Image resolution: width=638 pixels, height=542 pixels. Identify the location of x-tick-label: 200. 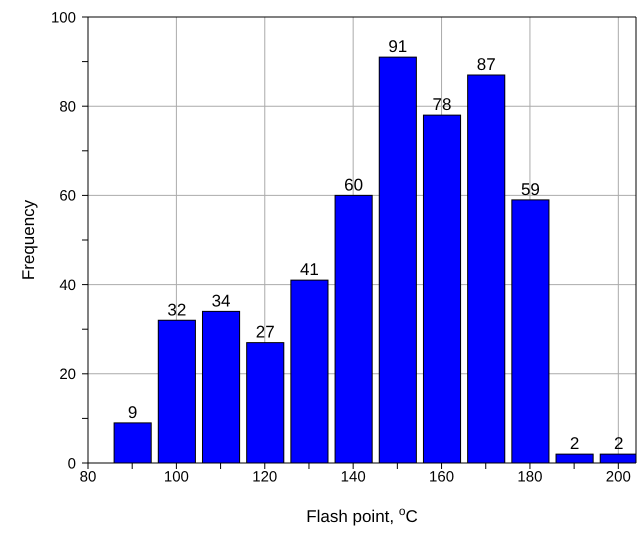
(618, 477).